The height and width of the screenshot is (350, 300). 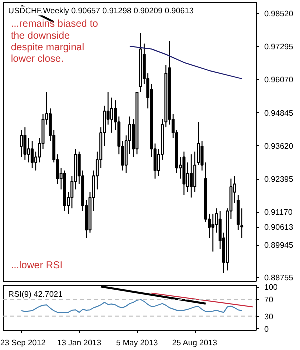 I want to click on y-tick-label: 0.96070, so click(x=279, y=80).